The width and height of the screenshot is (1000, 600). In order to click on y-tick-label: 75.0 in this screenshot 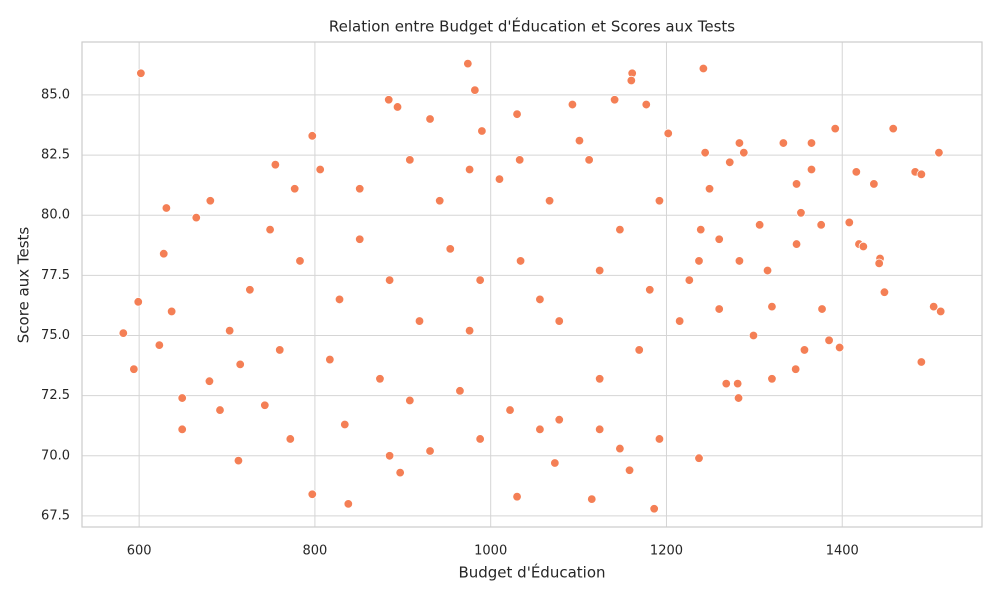, I will do `click(55, 335)`.